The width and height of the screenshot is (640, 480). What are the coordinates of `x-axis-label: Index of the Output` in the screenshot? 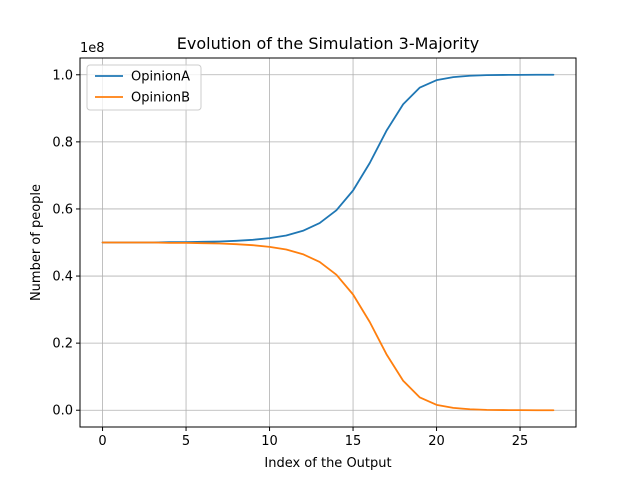 It's located at (327, 463).